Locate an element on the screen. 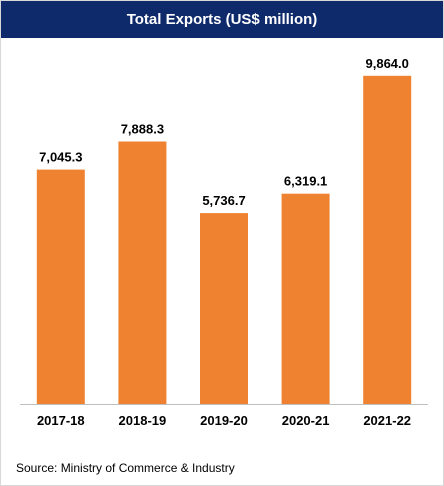 This screenshot has width=444, height=486. x-tick-label-2017-18: 2017-18 is located at coordinates (61, 420).